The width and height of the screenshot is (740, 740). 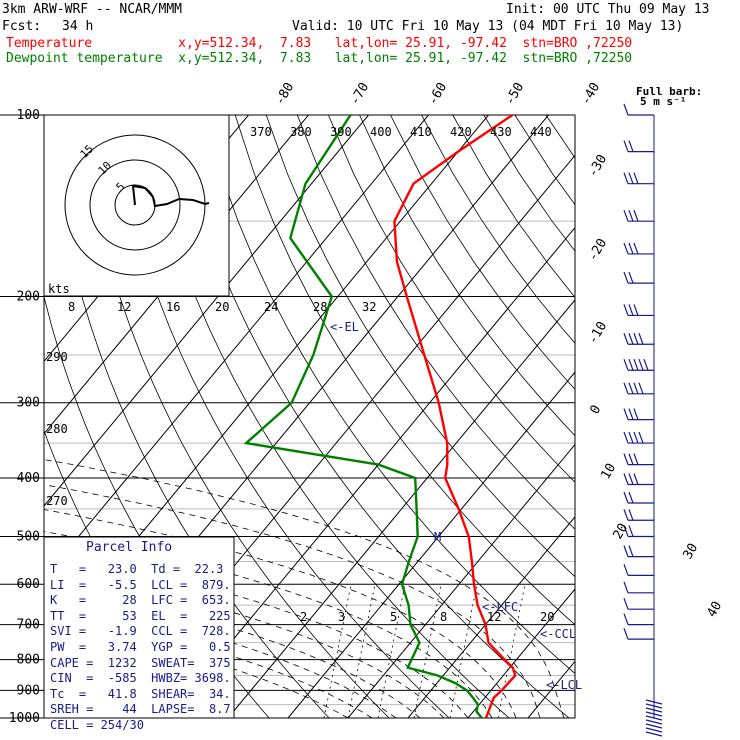 I want to click on hodograph-box, so click(x=136, y=205).